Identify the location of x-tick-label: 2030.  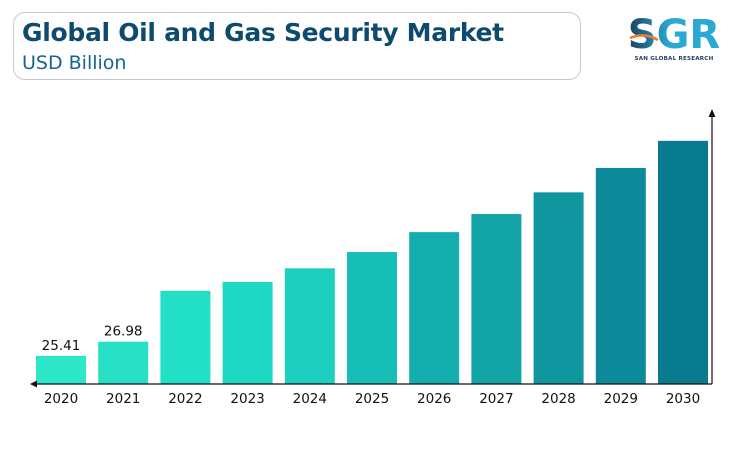
(683, 399).